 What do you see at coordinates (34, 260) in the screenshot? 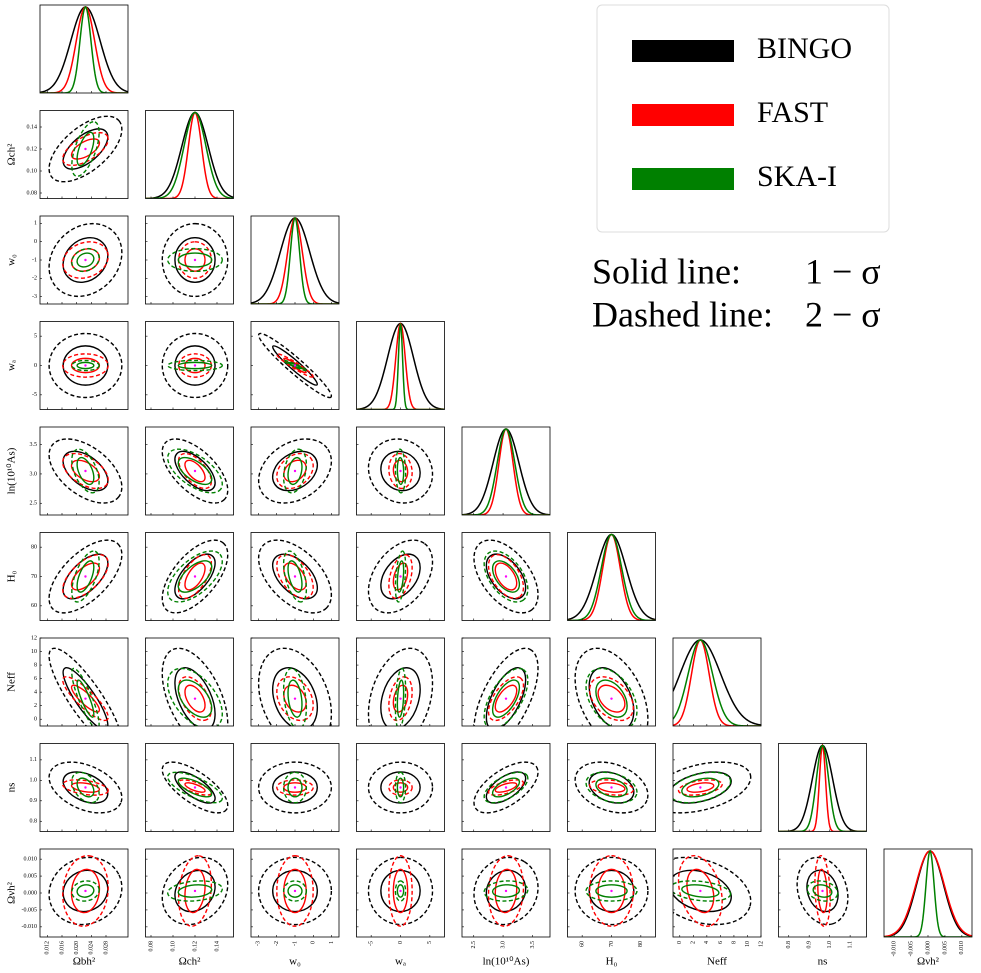
I see `y-tick-label: -1` at bounding box center [34, 260].